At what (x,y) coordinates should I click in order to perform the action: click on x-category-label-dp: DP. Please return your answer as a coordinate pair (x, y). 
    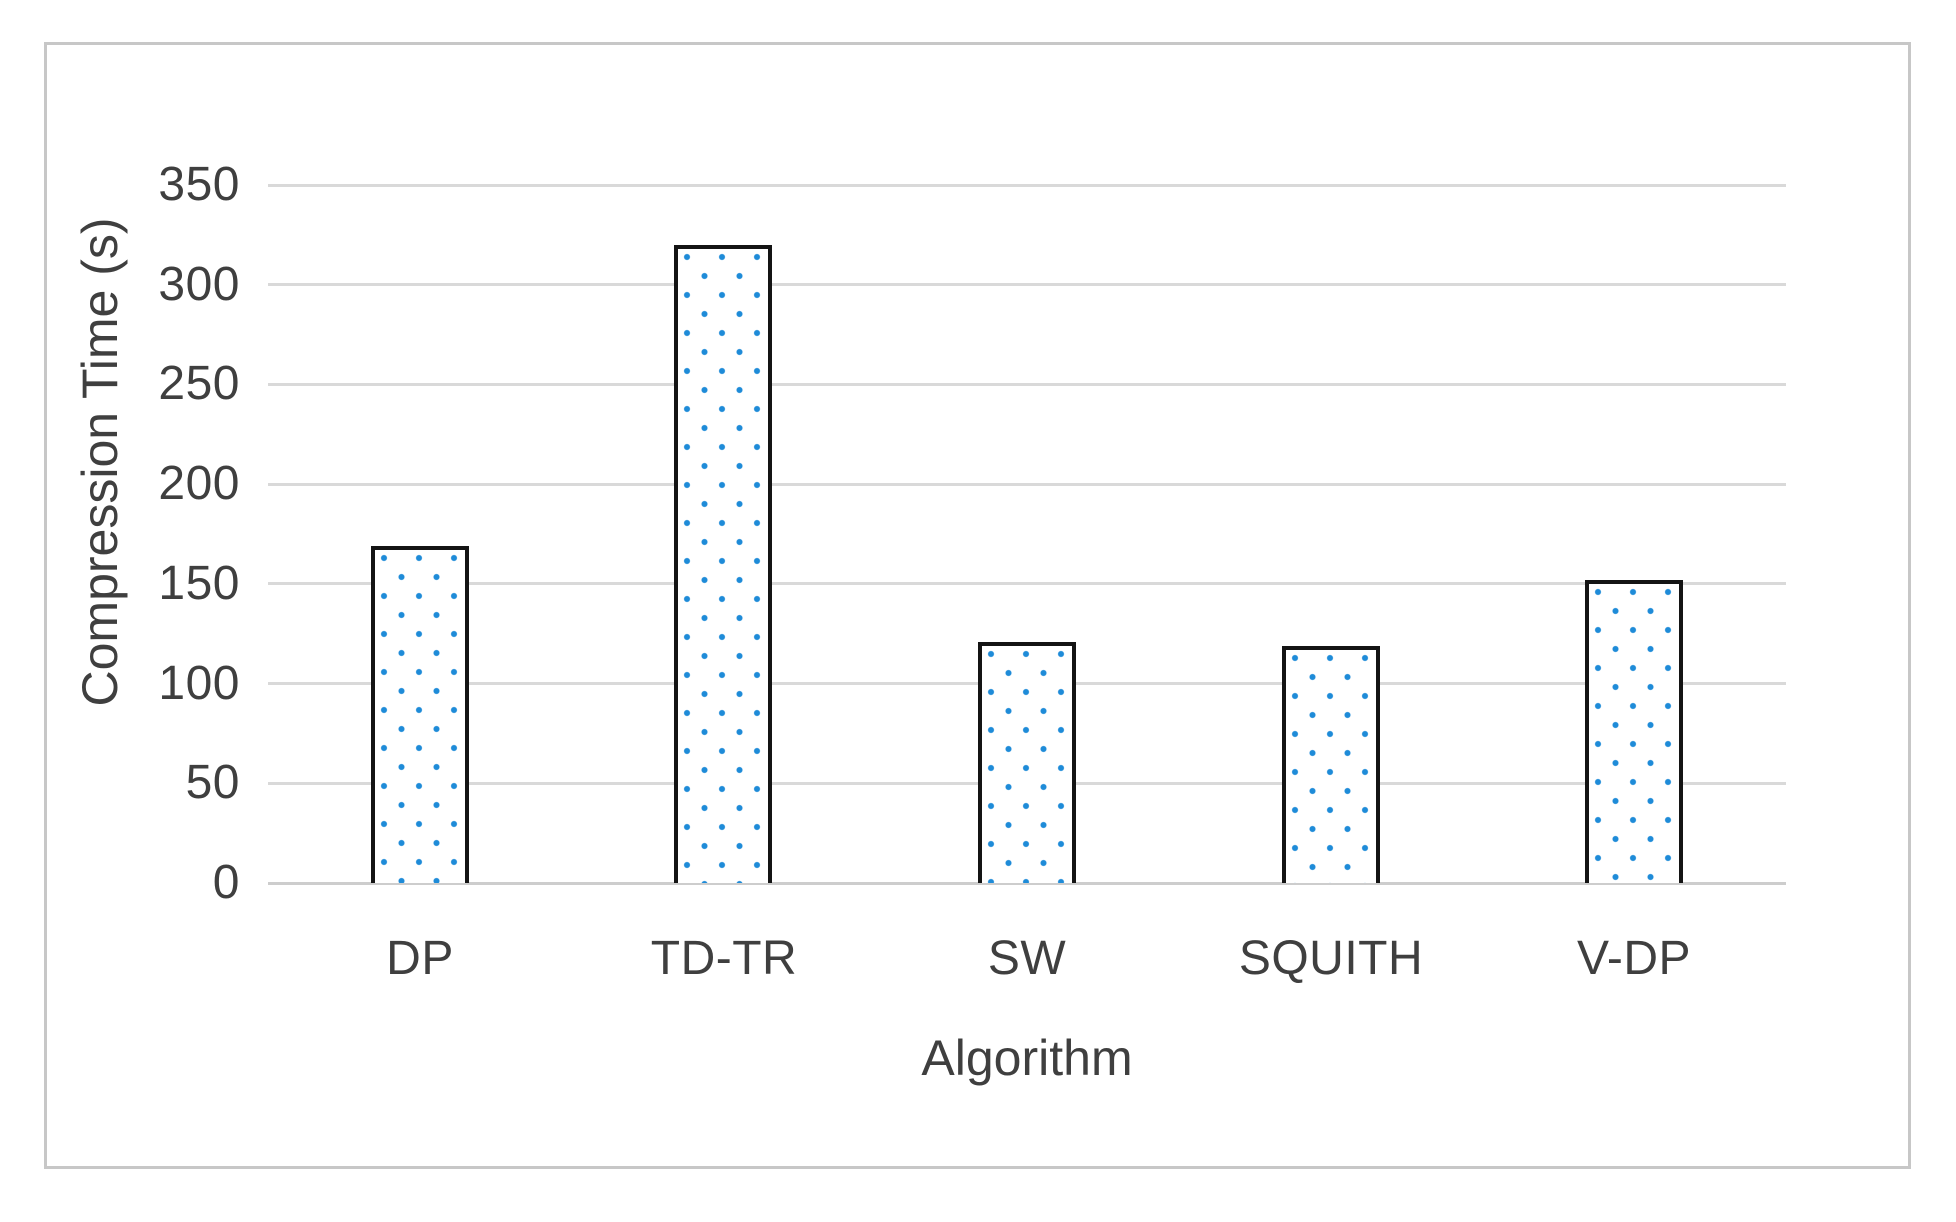
    Looking at the image, I should click on (420, 958).